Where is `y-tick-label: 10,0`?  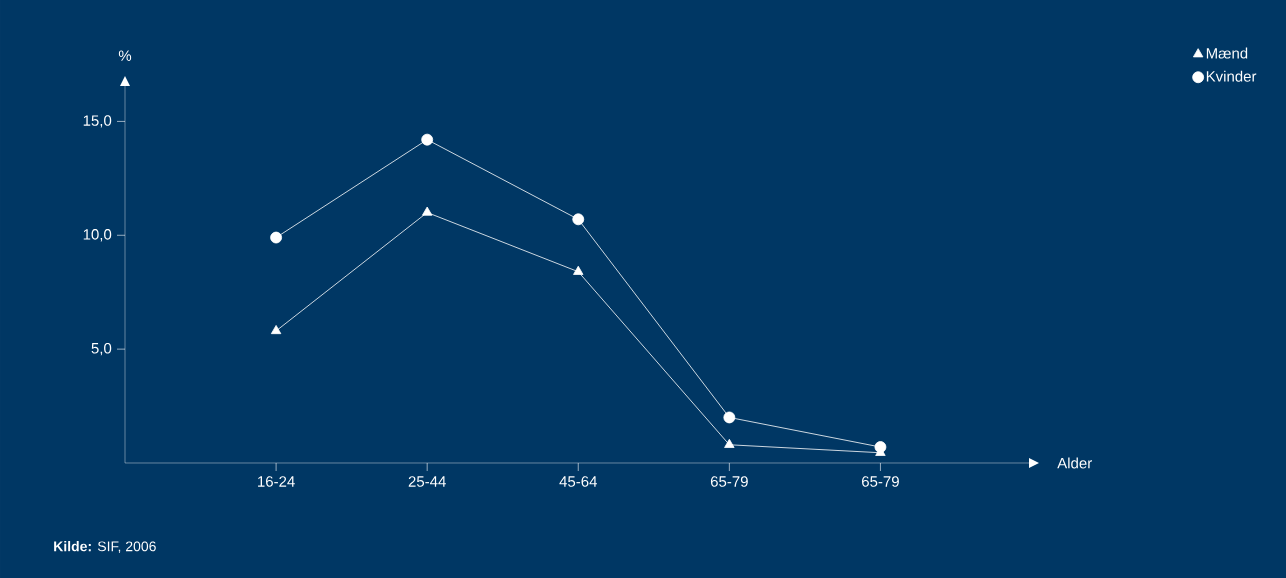
y-tick-label: 10,0 is located at coordinates (97, 235).